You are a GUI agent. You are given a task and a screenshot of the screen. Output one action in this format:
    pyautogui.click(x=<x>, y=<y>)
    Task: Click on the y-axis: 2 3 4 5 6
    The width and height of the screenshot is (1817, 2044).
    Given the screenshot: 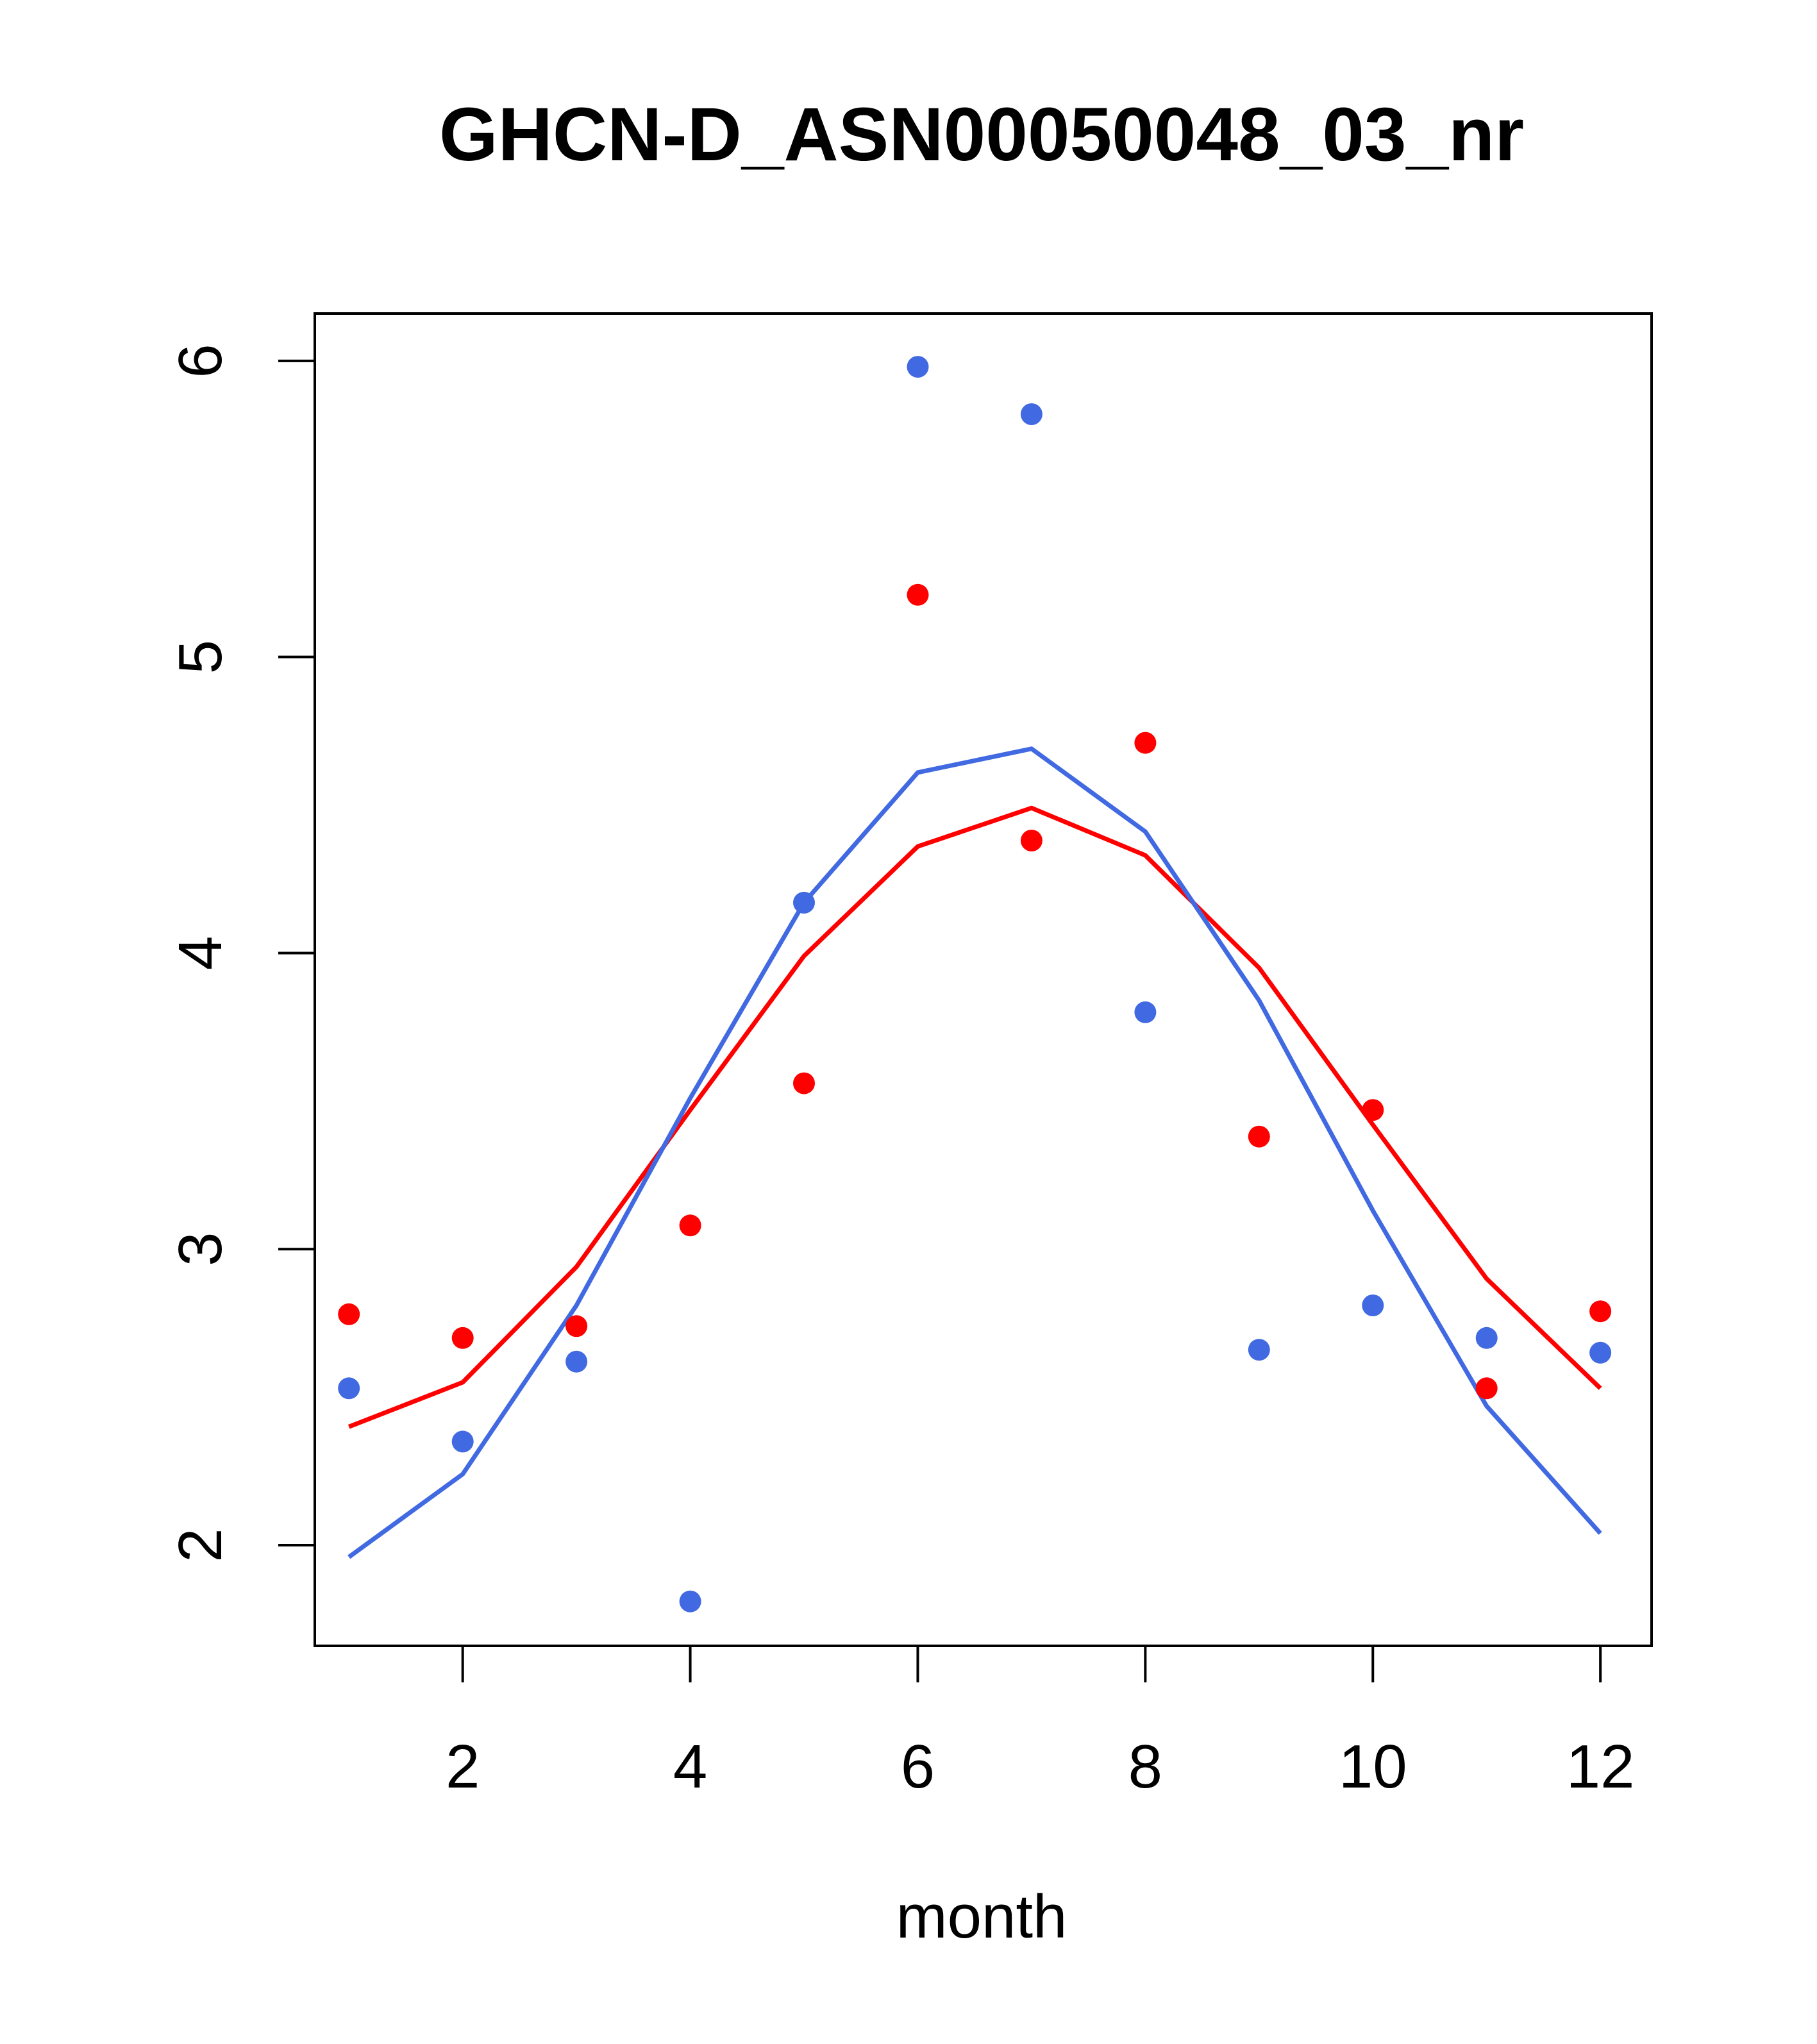 What is the action you would take?
    pyautogui.click(x=241, y=953)
    